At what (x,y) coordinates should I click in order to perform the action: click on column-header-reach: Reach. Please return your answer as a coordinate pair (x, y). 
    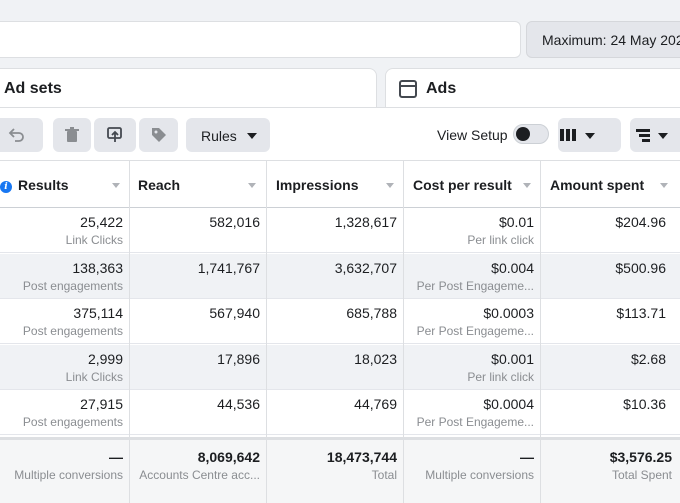
    Looking at the image, I should click on (197, 184).